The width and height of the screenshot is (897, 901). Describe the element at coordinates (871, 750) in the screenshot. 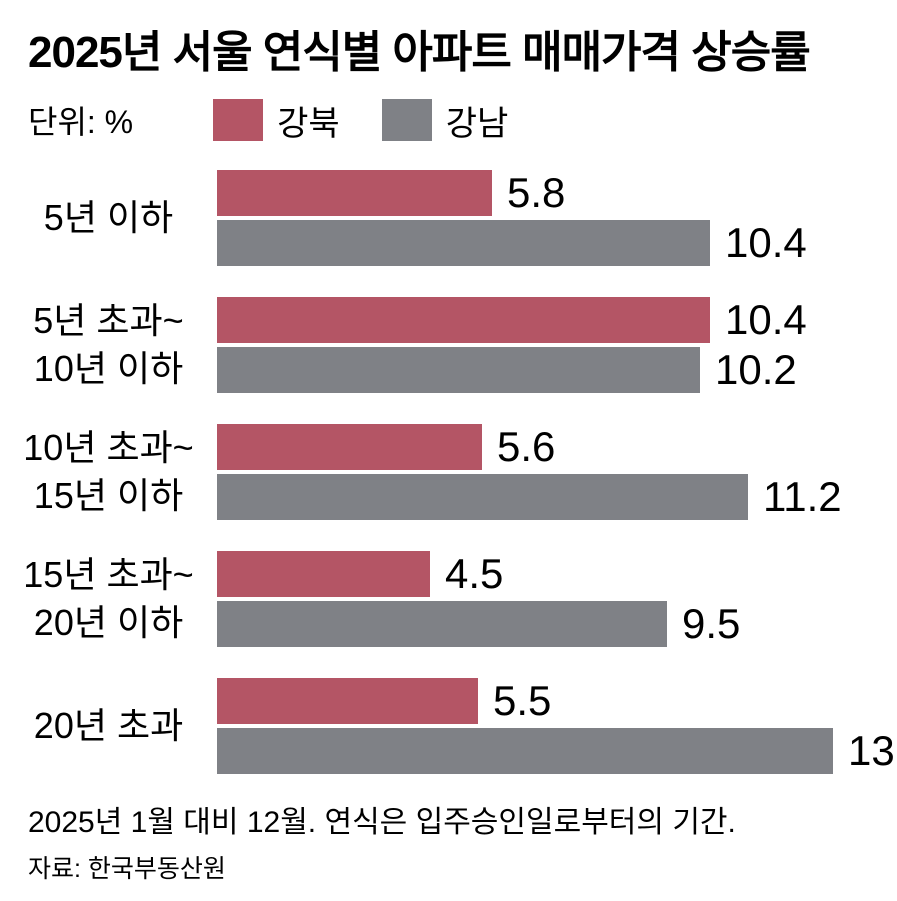

I see `gangnam-value-label: 13` at that location.